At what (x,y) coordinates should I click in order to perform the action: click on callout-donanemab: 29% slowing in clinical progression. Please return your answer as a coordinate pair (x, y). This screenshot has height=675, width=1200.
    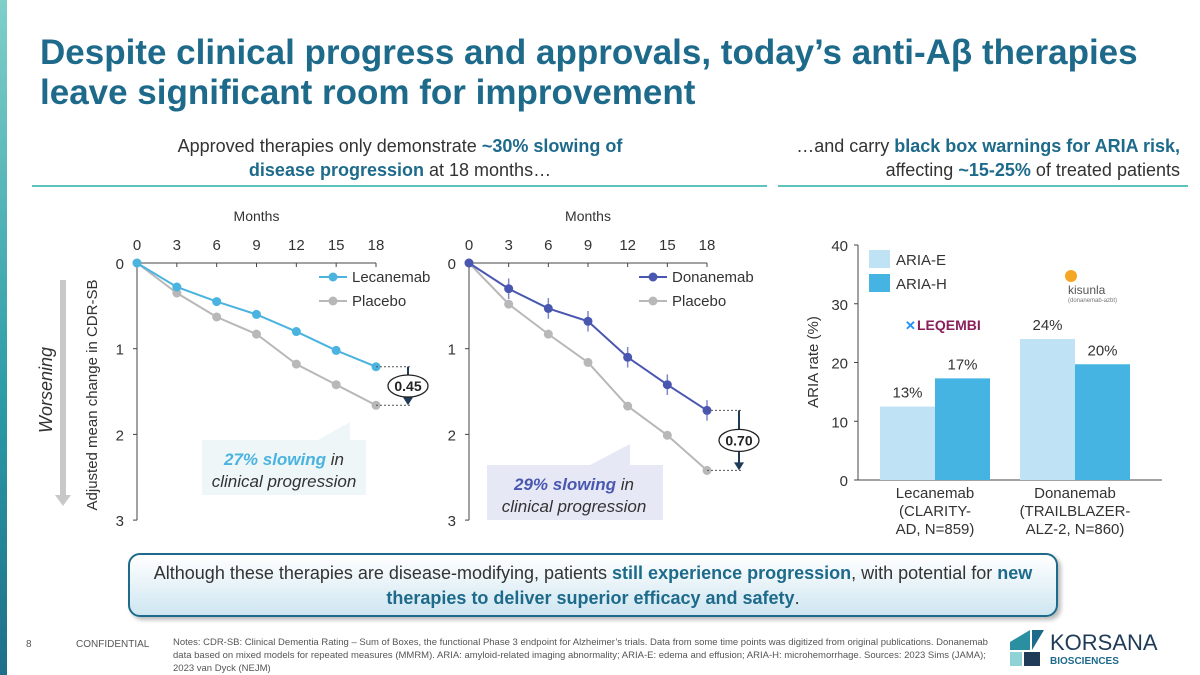
    Looking at the image, I should click on (574, 495).